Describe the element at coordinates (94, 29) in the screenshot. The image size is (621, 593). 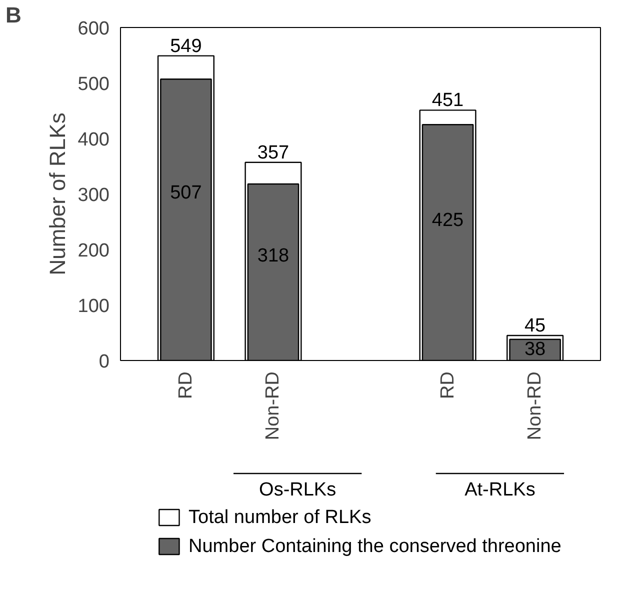
I see `y-tick-label: 600` at that location.